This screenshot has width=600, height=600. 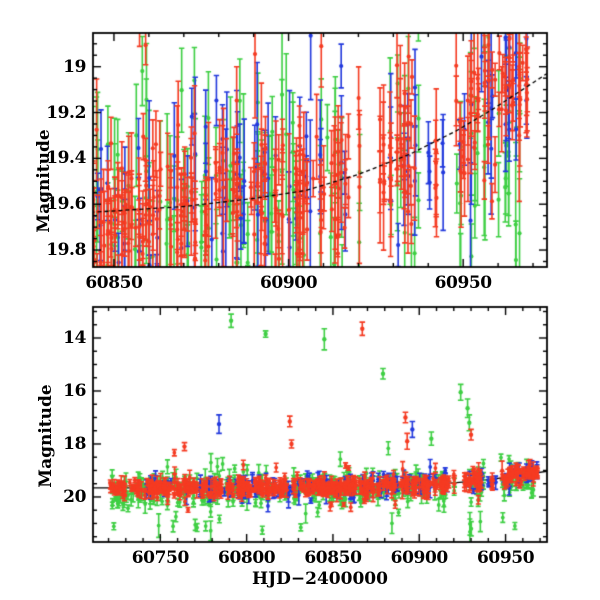 What do you see at coordinates (66, 250) in the screenshot?
I see `zoom-panel-y-tick-label: 19.8` at bounding box center [66, 250].